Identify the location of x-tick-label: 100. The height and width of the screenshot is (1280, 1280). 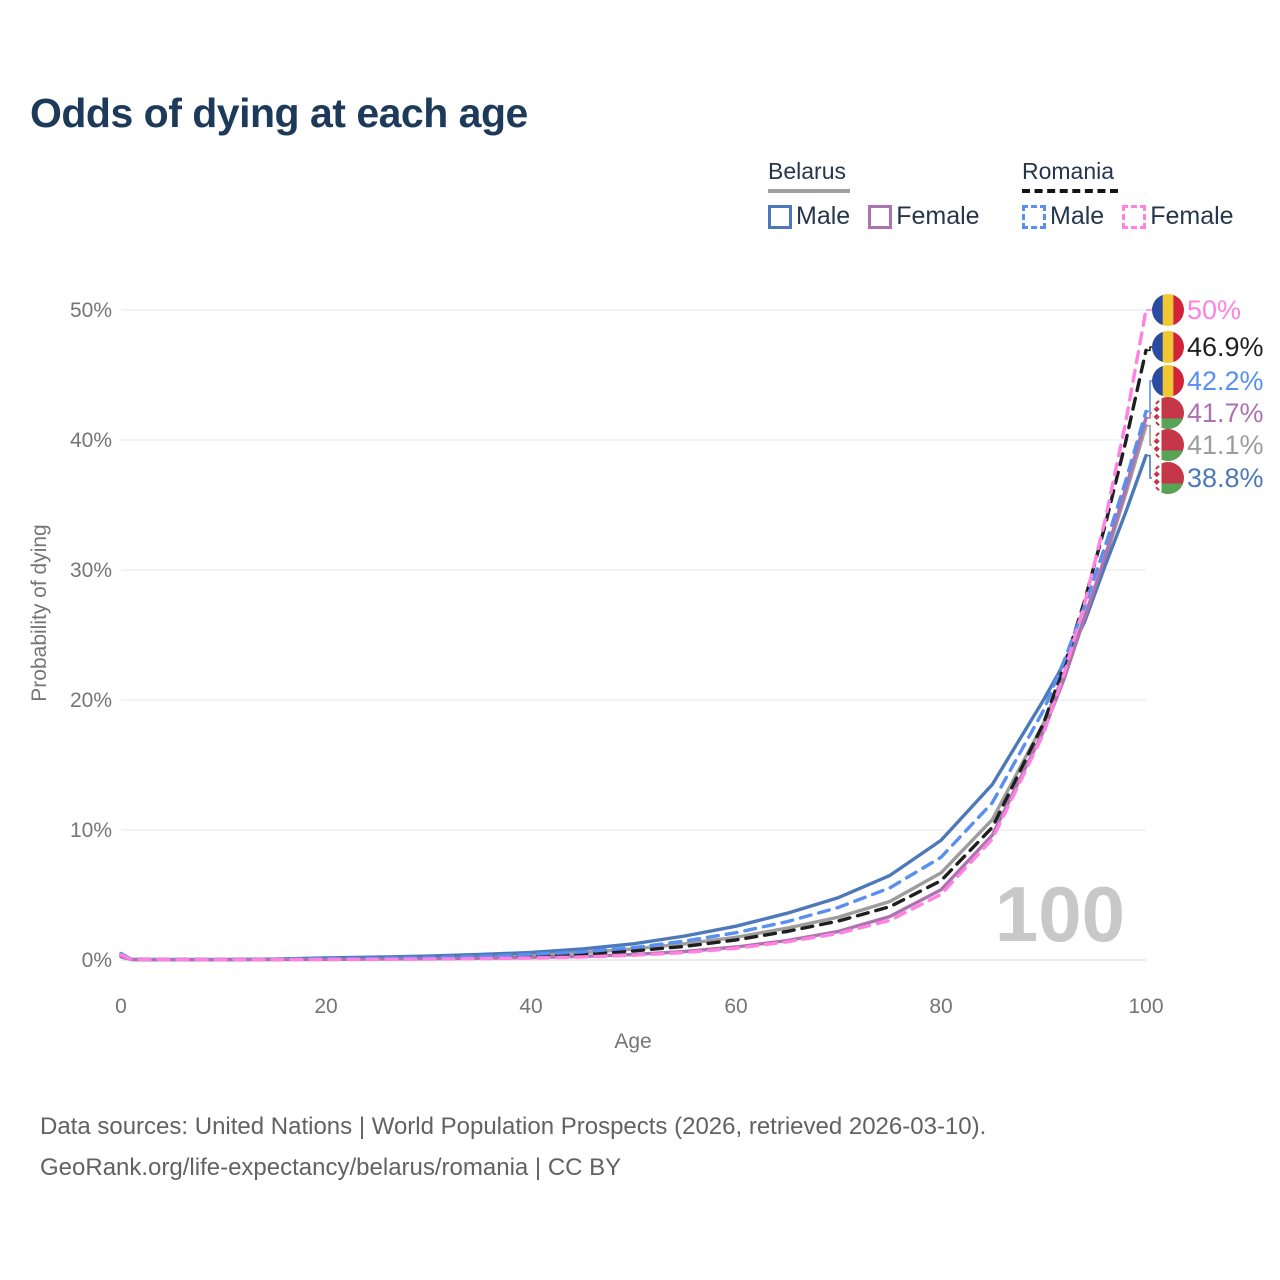
(1145, 1006).